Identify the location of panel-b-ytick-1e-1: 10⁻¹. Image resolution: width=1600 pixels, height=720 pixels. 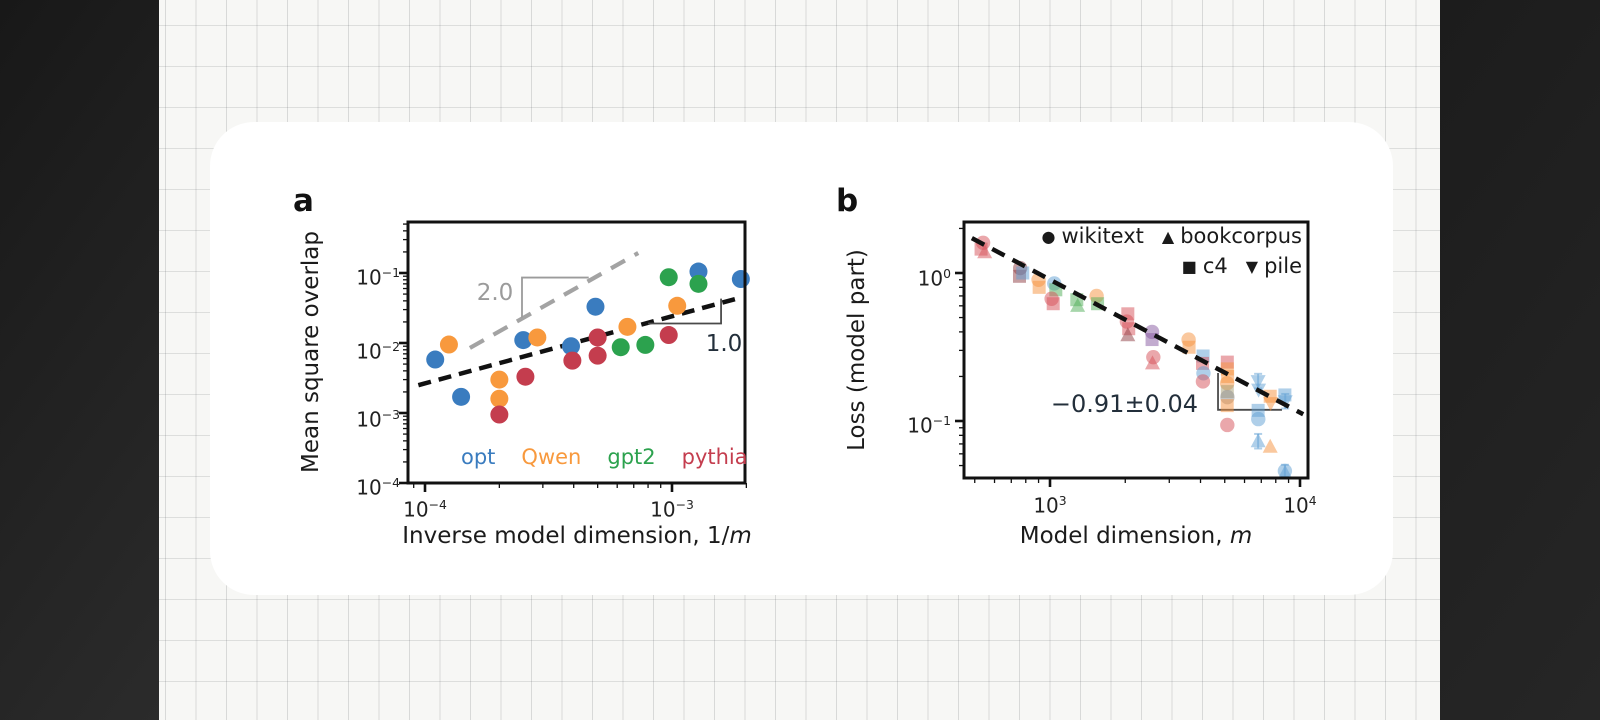
(929, 425).